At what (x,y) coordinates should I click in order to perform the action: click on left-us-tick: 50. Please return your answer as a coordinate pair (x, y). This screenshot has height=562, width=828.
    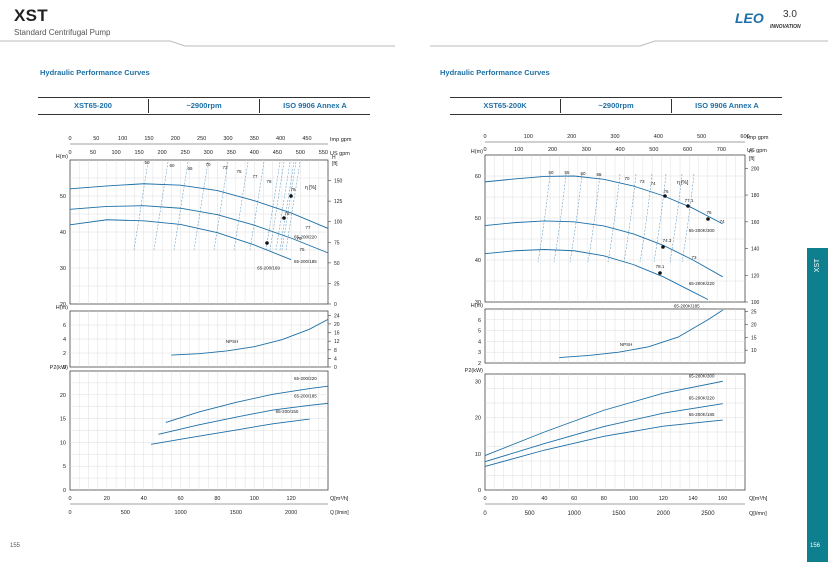
    Looking at the image, I should click on (93, 153).